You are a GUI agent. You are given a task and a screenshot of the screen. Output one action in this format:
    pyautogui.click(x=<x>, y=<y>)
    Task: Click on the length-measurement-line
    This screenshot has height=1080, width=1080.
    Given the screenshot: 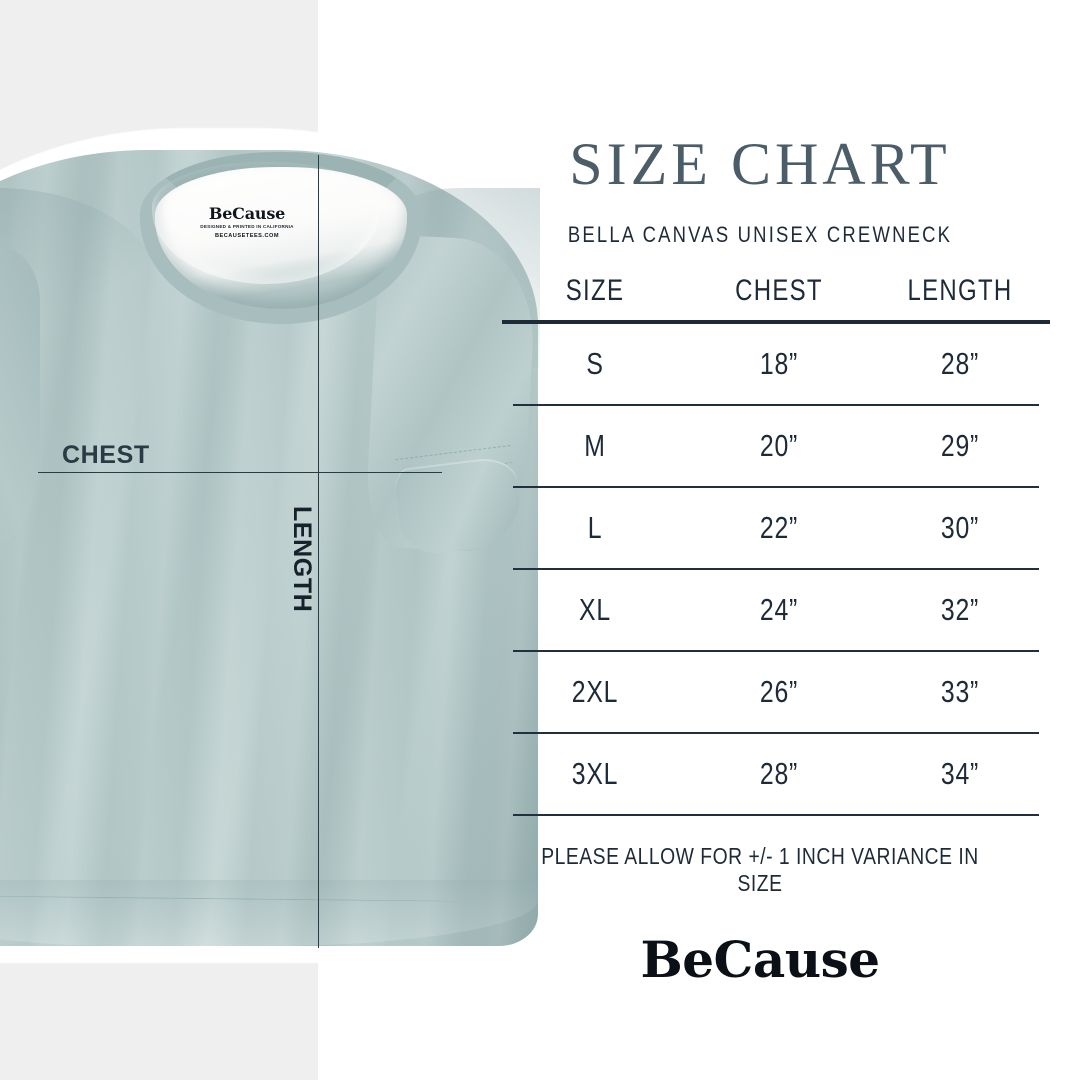 What is the action you would take?
    pyautogui.click(x=318, y=551)
    